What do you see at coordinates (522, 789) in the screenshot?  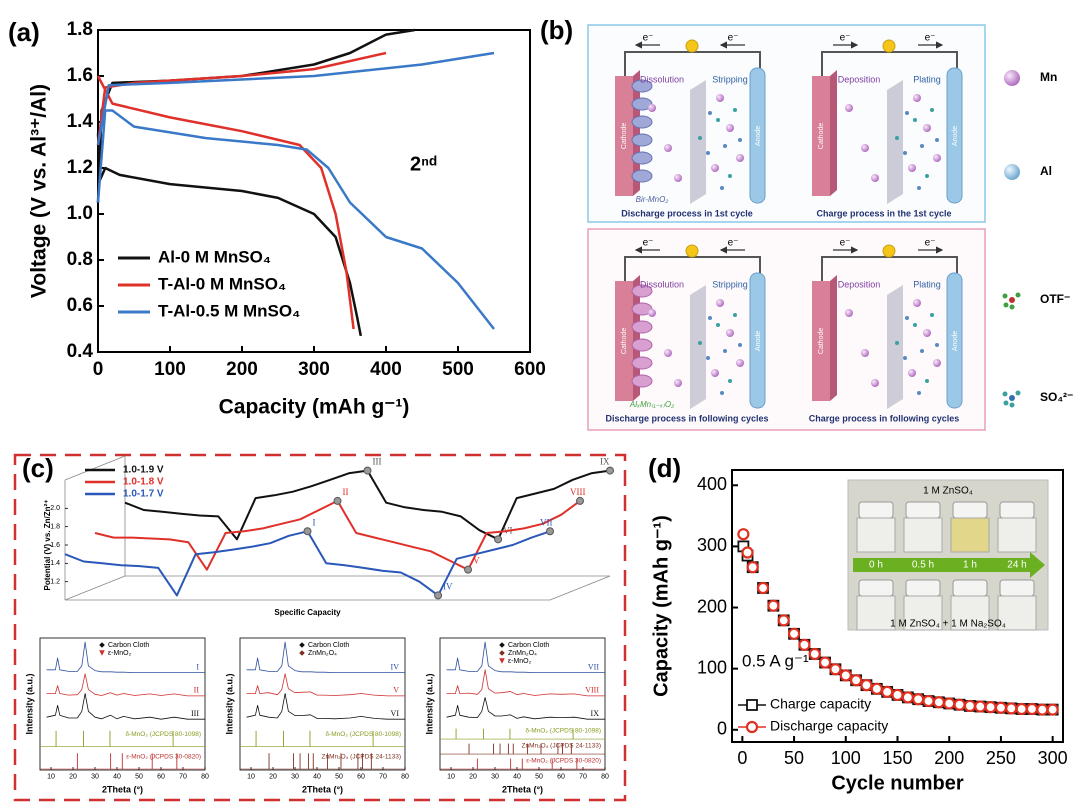 I see `x-axis-label: 2Theta (°)` at bounding box center [522, 789].